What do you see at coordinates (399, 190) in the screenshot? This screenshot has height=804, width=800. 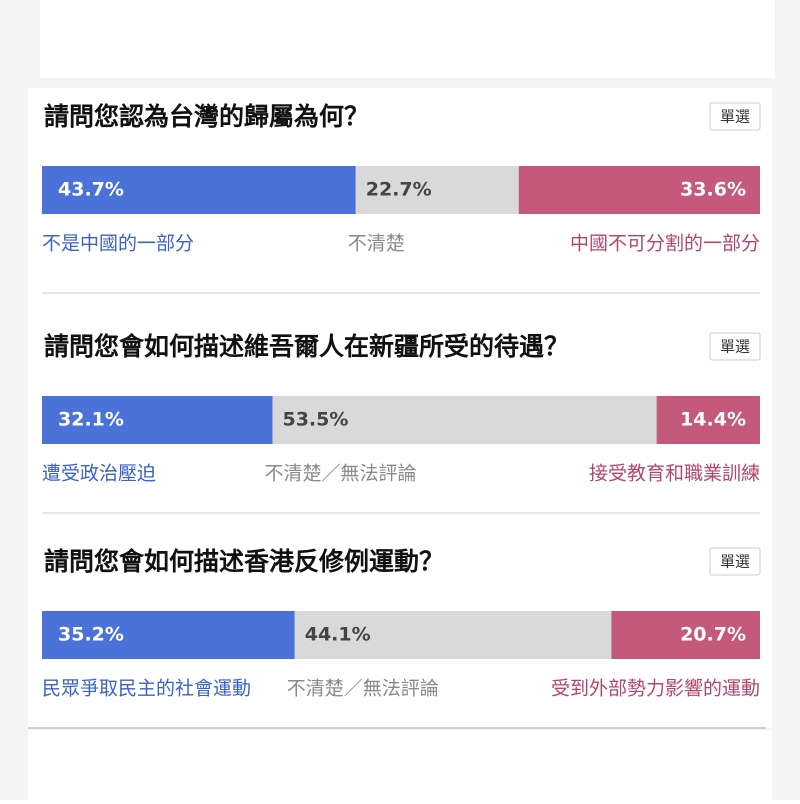 I see `value-label: 22.7%` at bounding box center [399, 190].